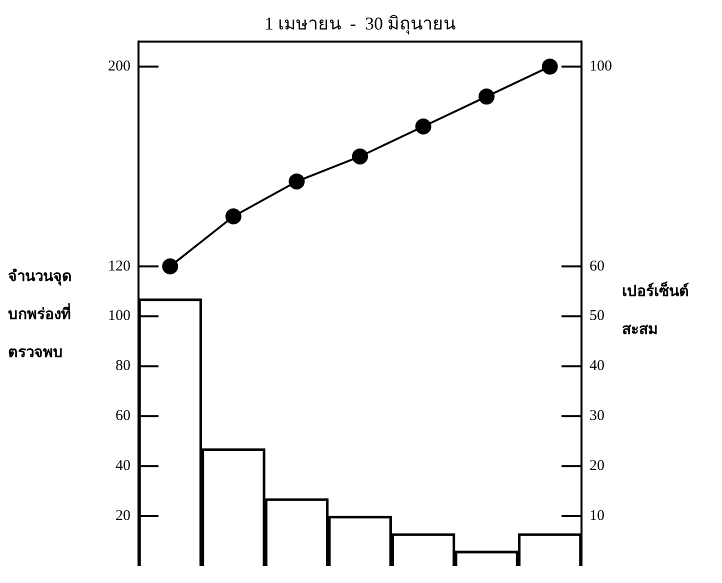  What do you see at coordinates (119, 66) in the screenshot?
I see `y-tick-label: 200` at bounding box center [119, 66].